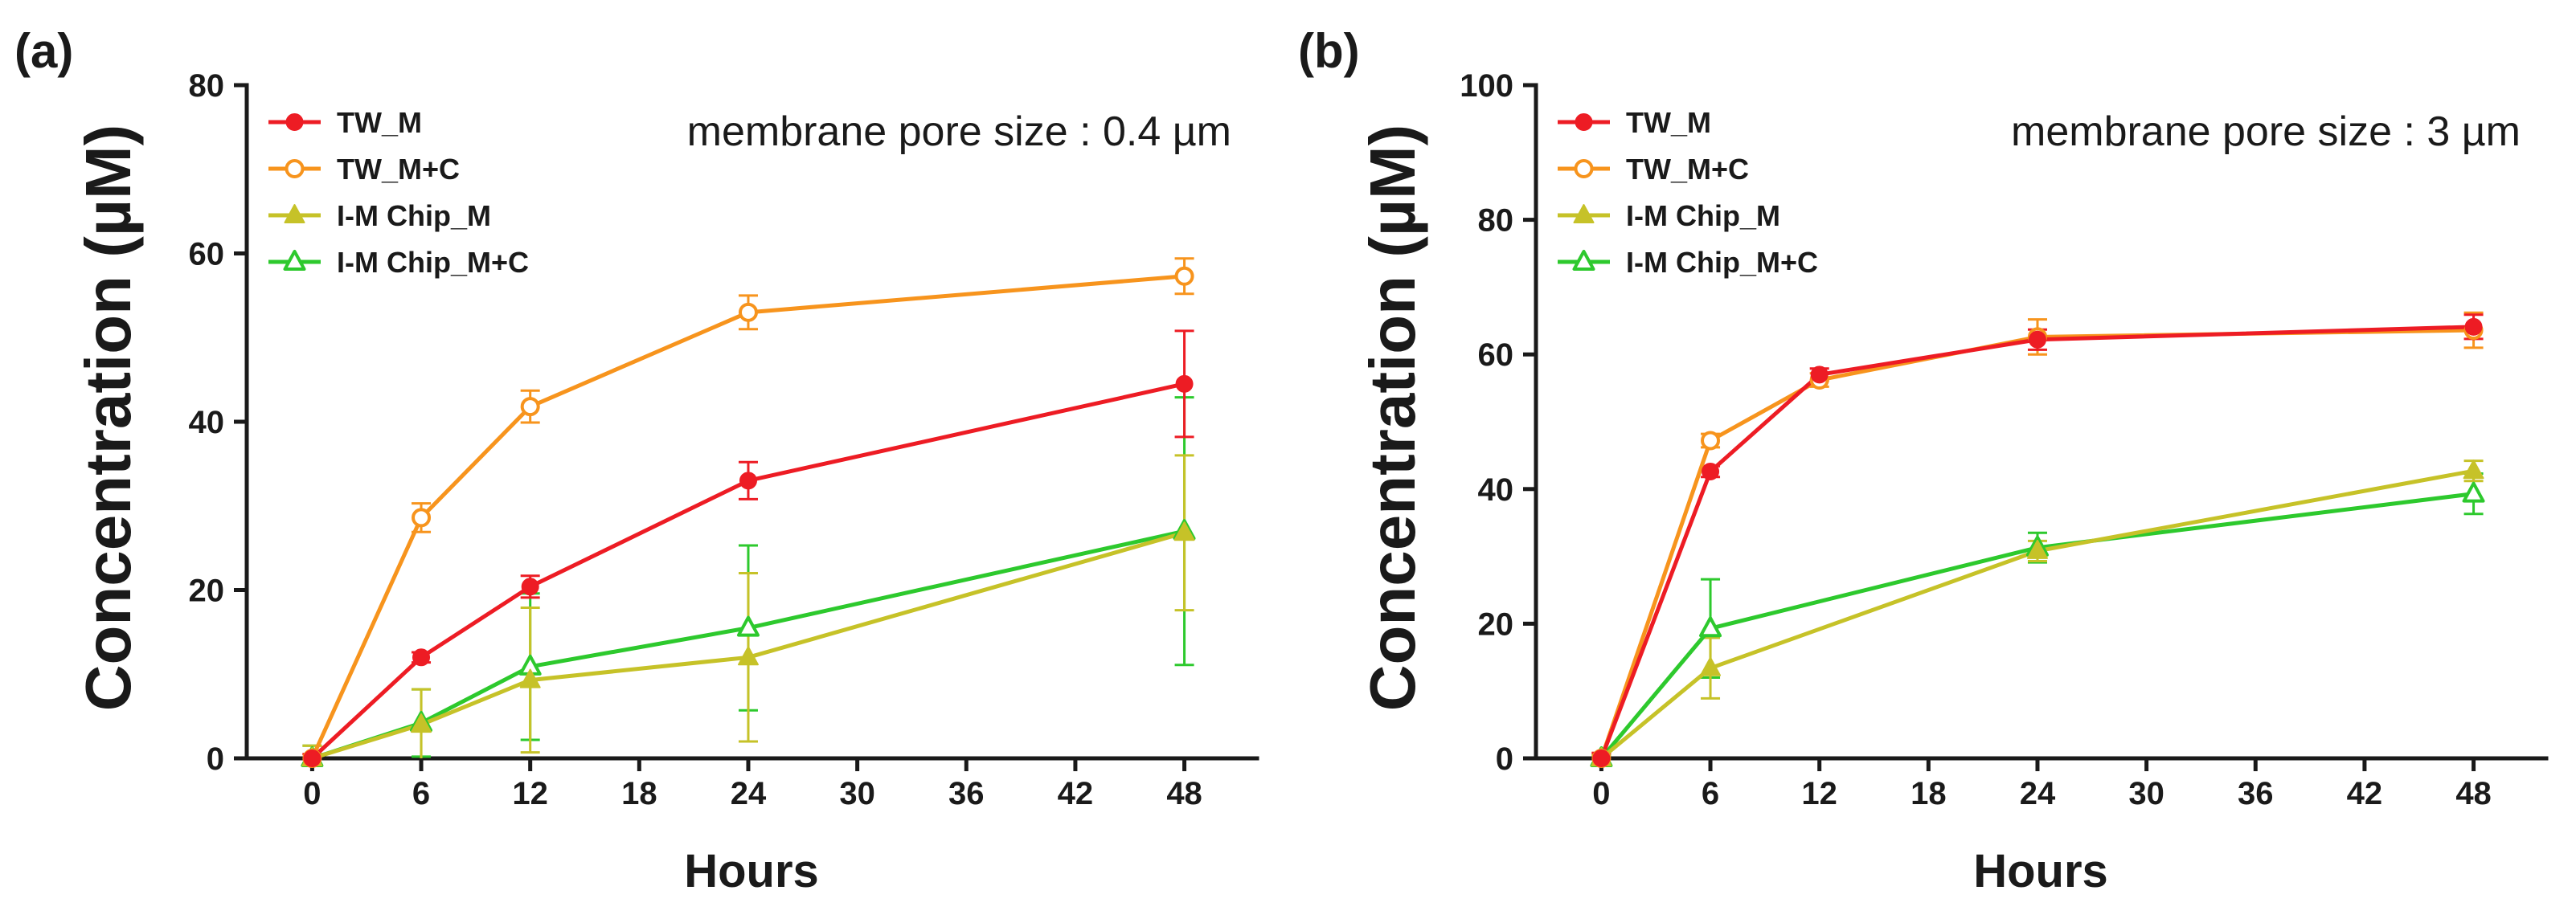  Describe the element at coordinates (1486, 86) in the screenshot. I see `y-tick-label-100: 100` at that location.